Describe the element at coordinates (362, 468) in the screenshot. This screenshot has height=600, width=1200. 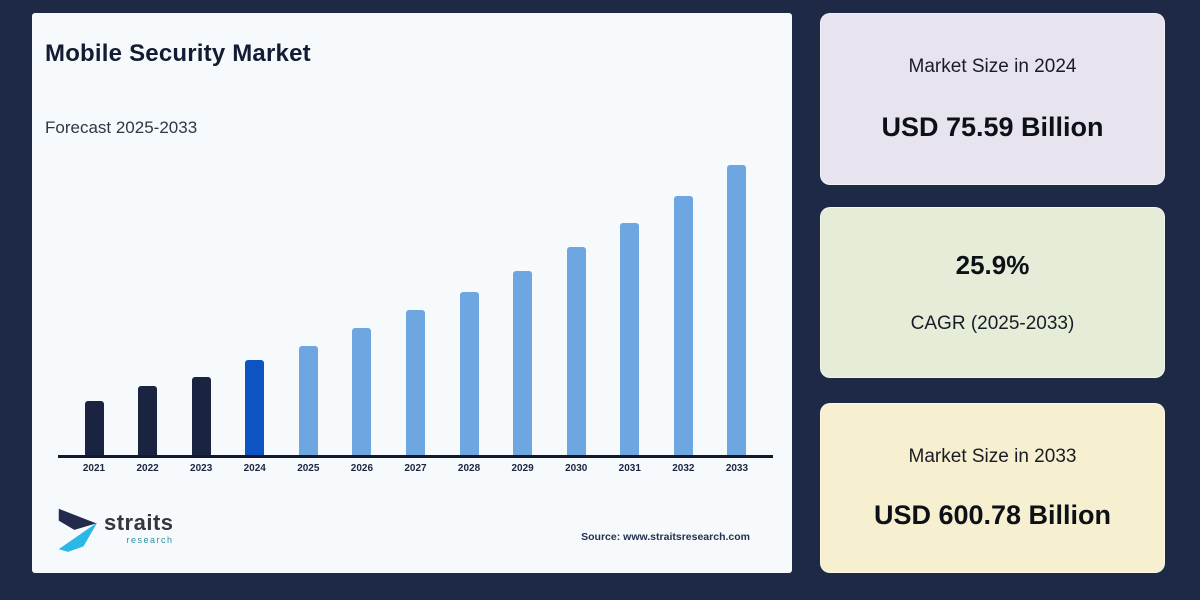
I see `x-label-2026: 2026` at that location.